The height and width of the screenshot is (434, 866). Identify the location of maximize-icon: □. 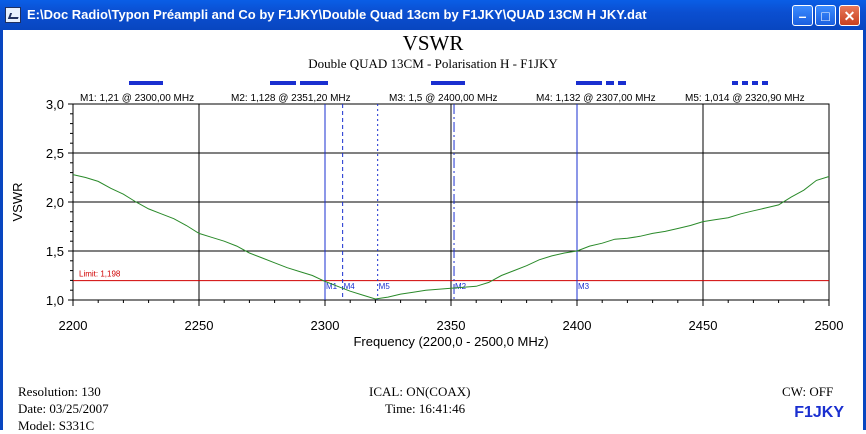
(825, 15).